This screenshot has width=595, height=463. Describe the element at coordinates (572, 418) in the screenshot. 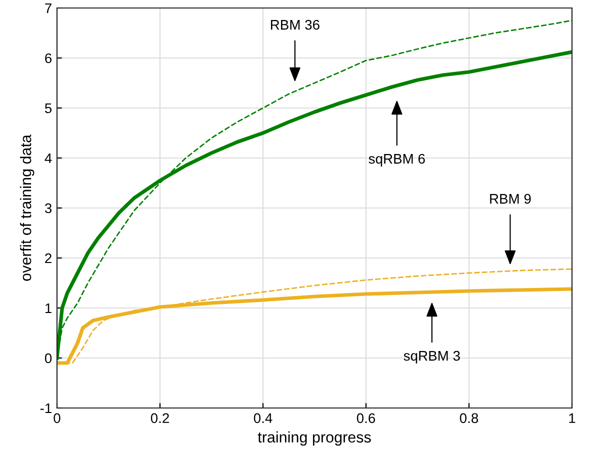

I see `x-tick-label: 1` at that location.